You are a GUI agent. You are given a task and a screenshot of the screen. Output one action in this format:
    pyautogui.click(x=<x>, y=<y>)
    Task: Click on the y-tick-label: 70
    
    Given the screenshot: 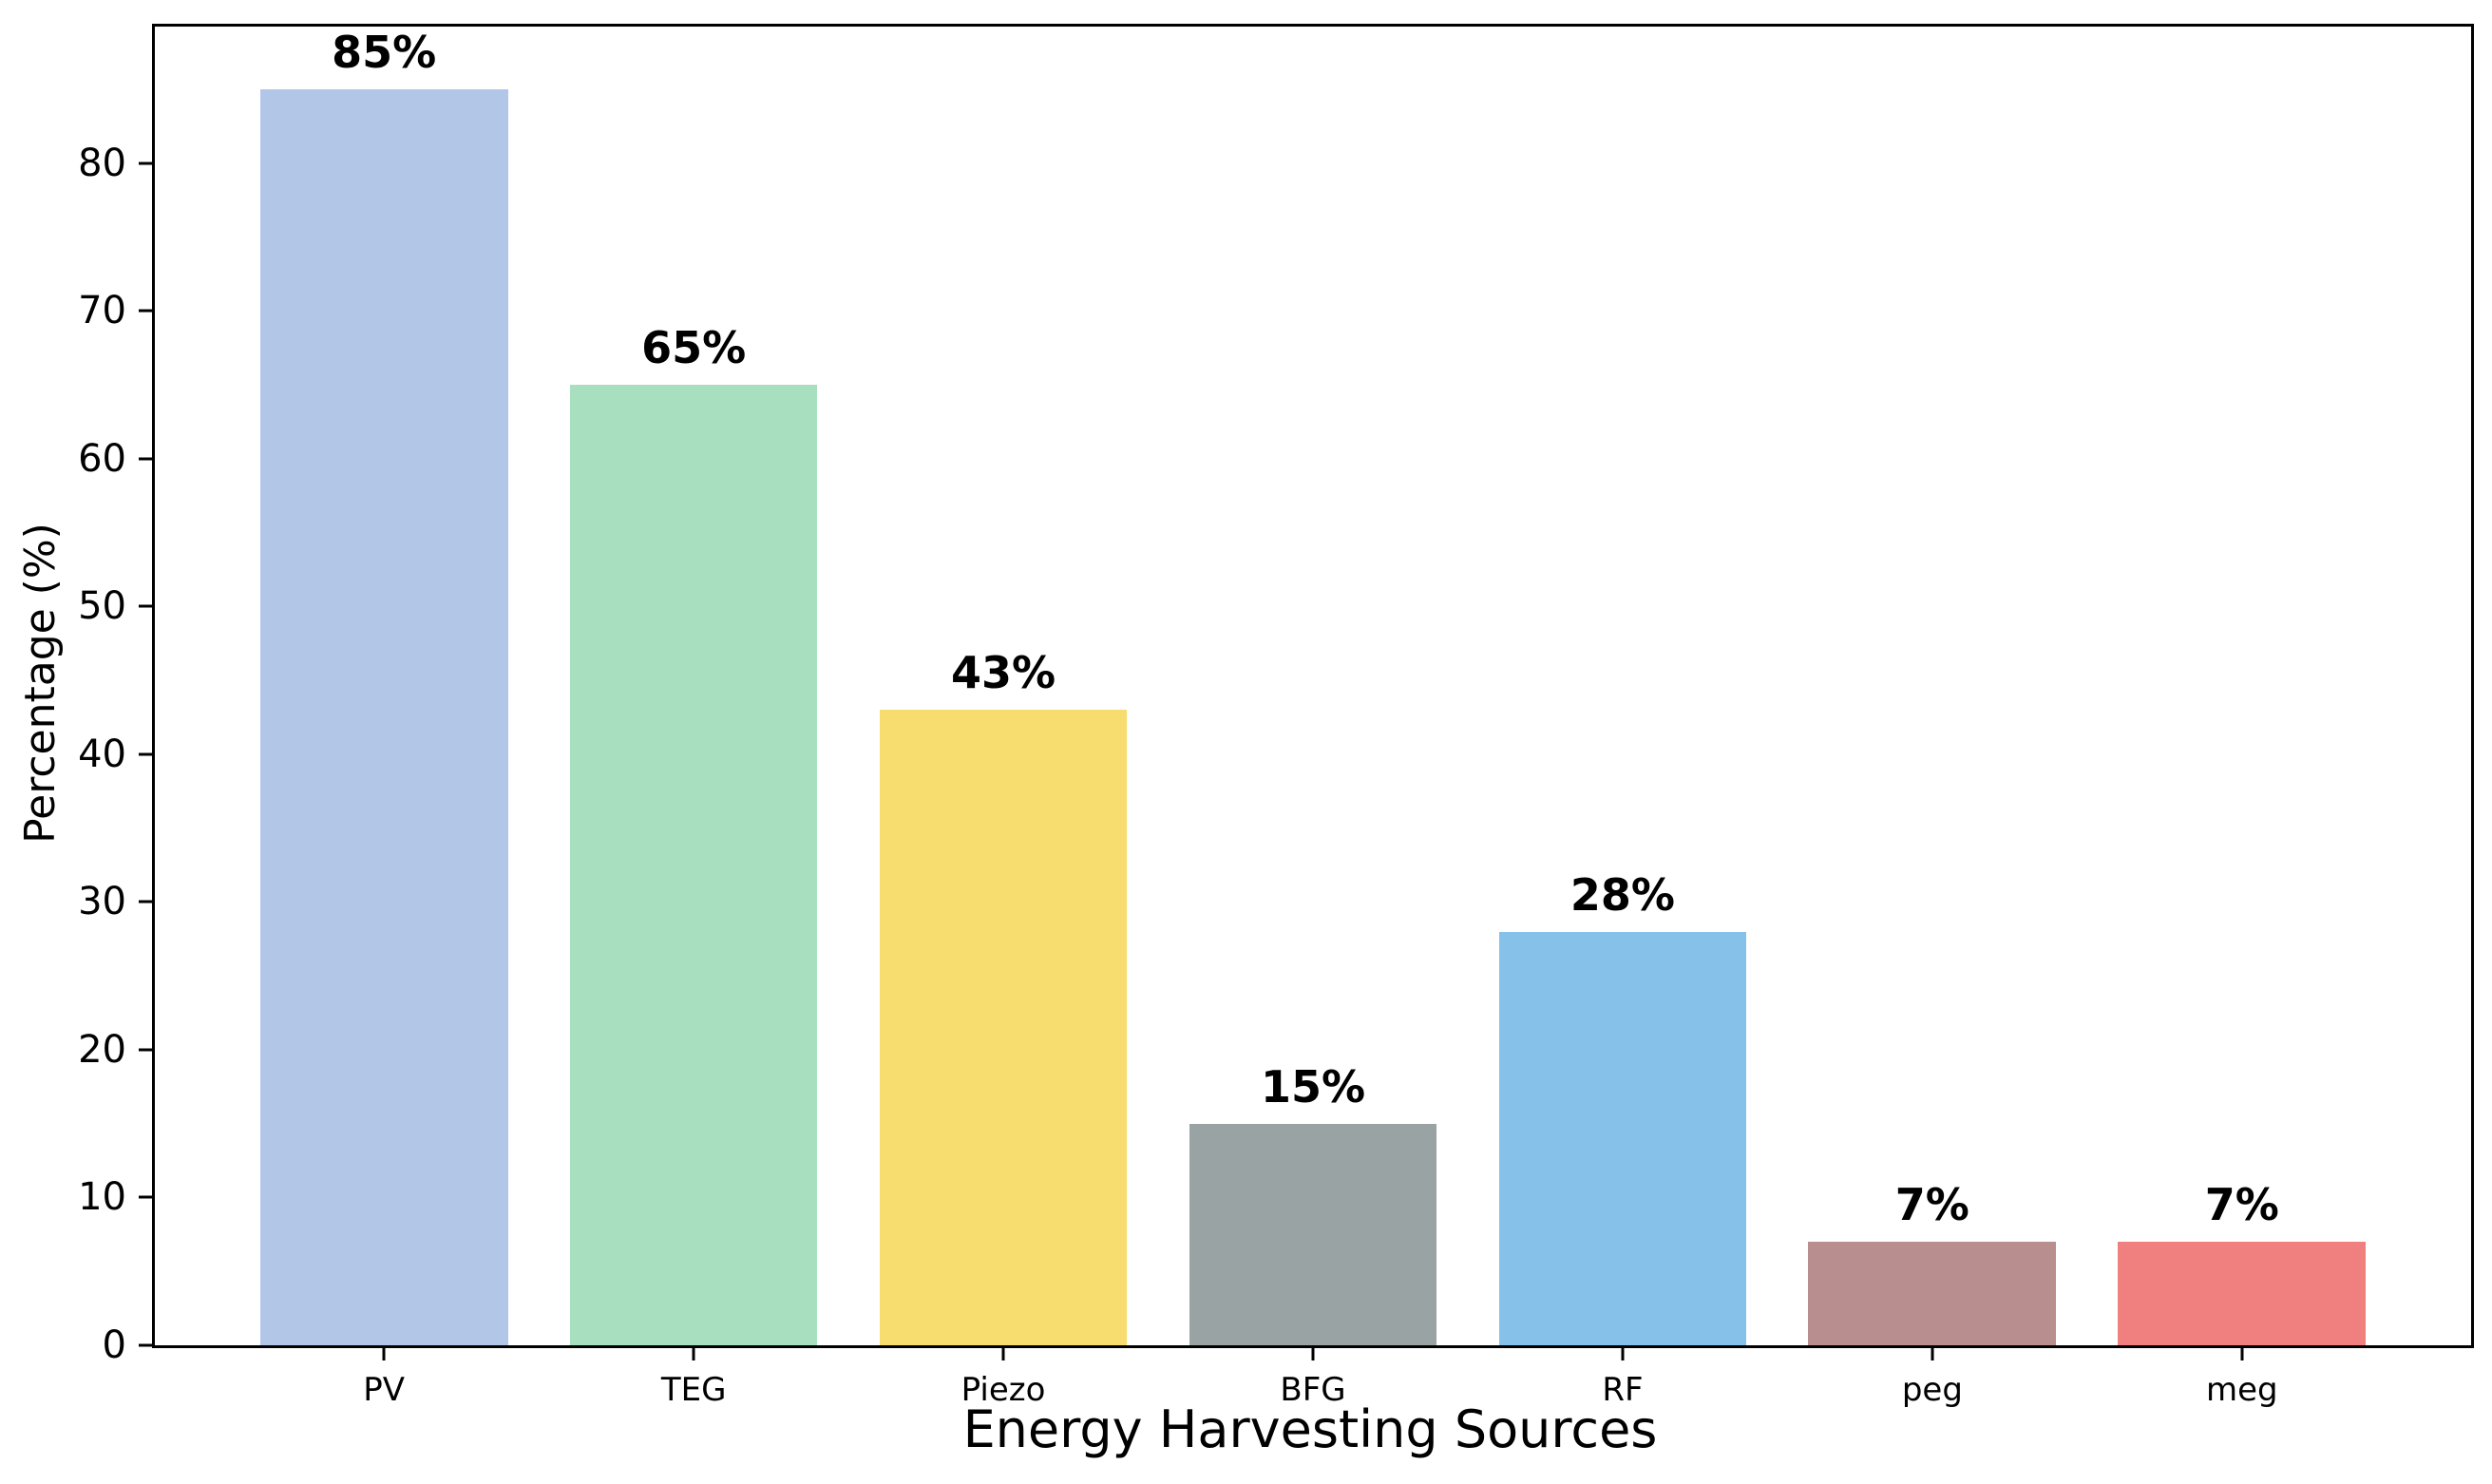 What is the action you would take?
    pyautogui.click(x=102, y=311)
    